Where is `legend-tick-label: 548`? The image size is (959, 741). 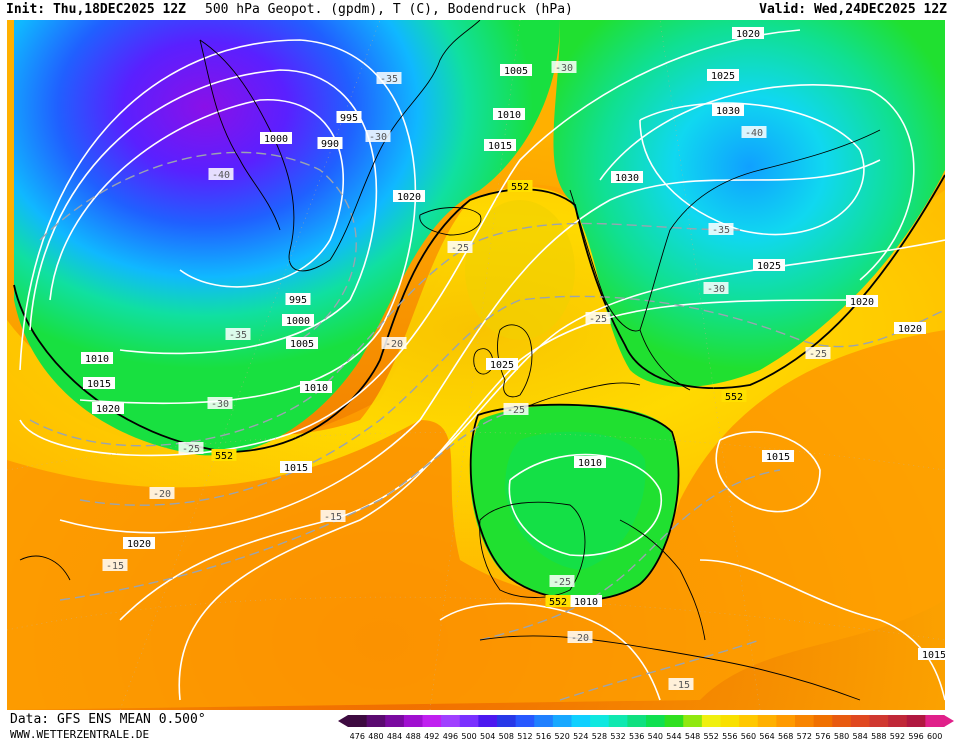 legend-tick-label: 548 is located at coordinates (692, 736).